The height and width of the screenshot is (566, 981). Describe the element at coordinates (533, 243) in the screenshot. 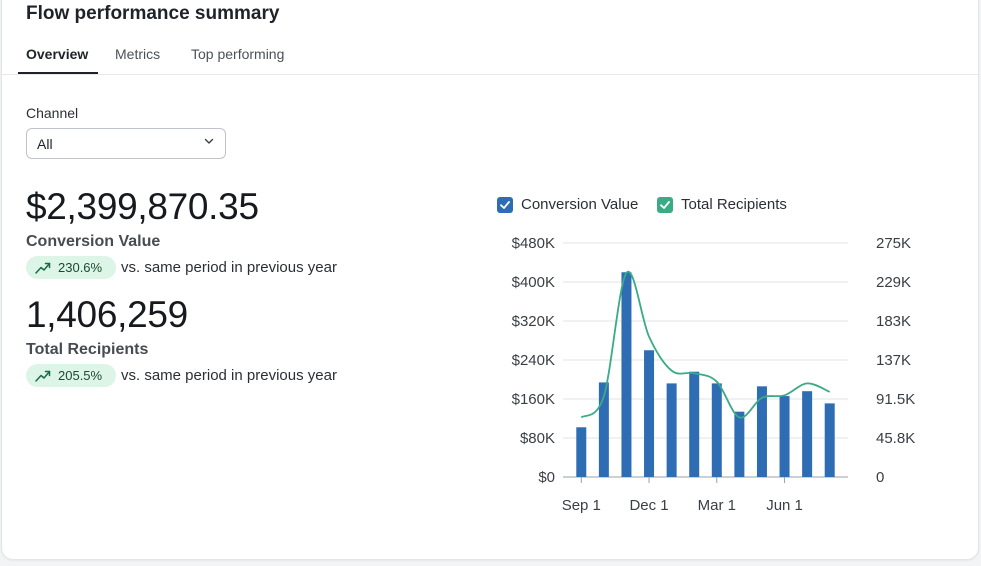

I see `y-left-tick-label: $480K` at that location.